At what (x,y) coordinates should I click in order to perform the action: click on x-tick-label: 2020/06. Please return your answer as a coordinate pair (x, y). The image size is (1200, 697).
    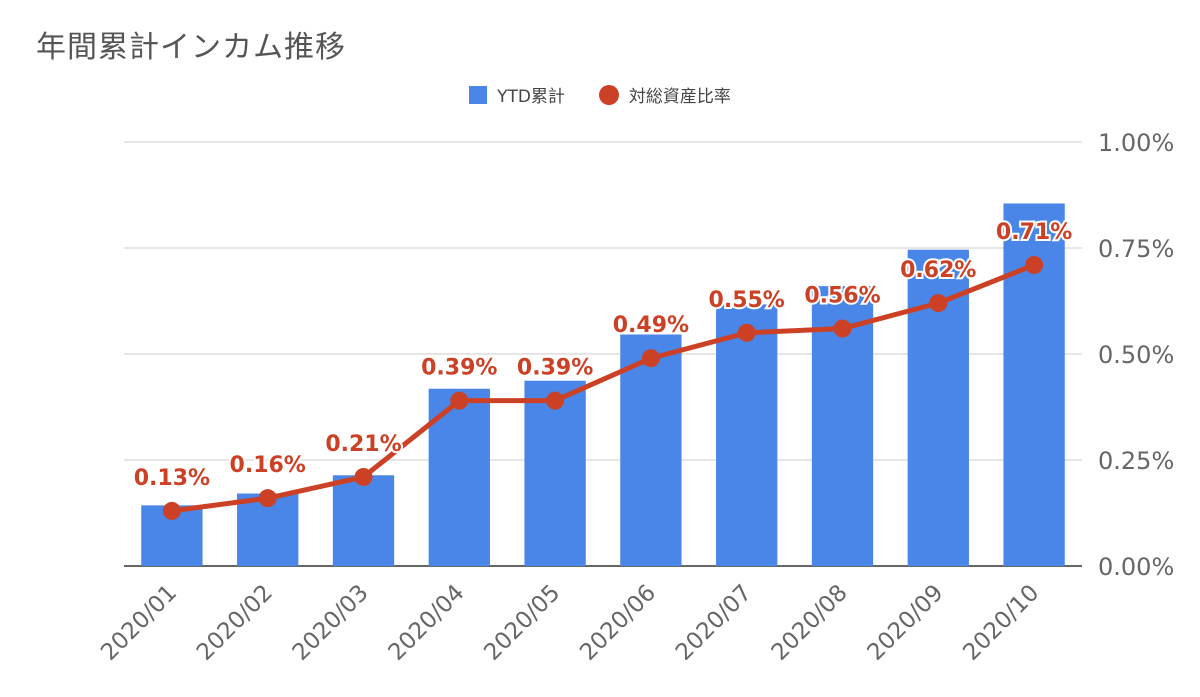
    Looking at the image, I should click on (618, 623).